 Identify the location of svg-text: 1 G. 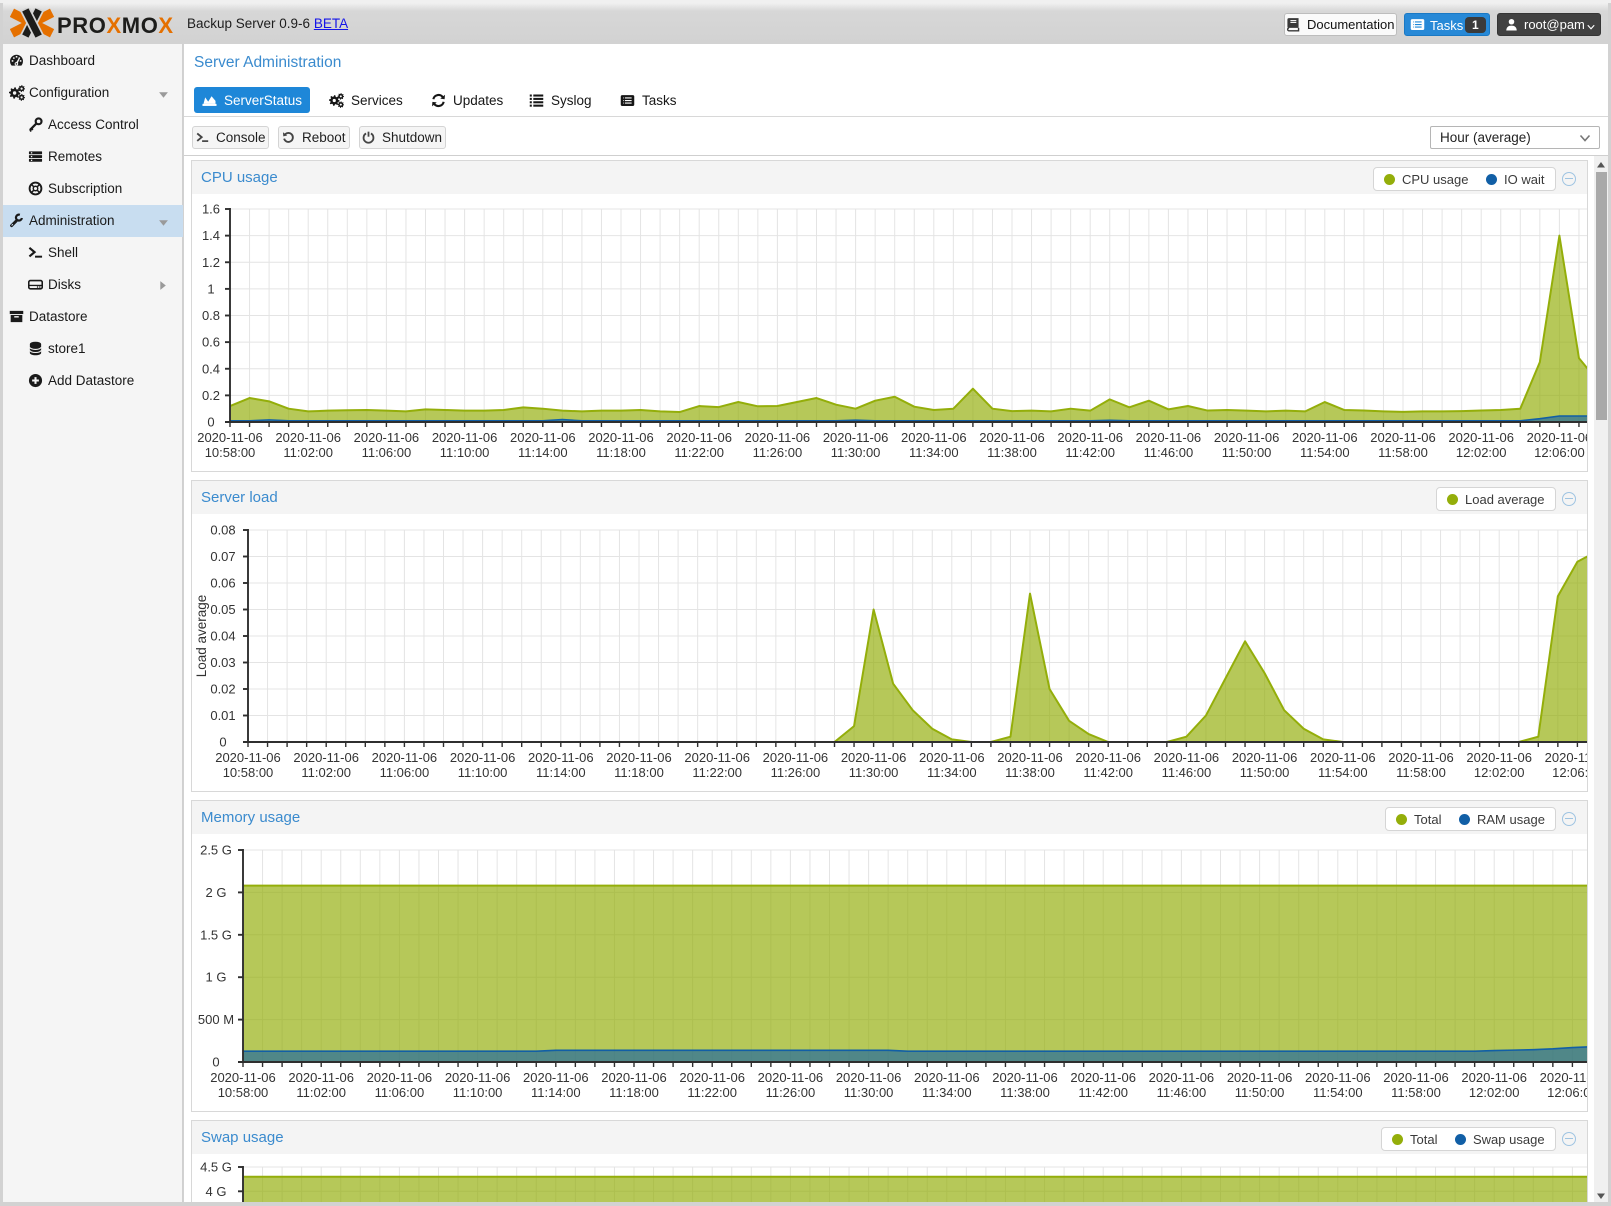
(216, 977).